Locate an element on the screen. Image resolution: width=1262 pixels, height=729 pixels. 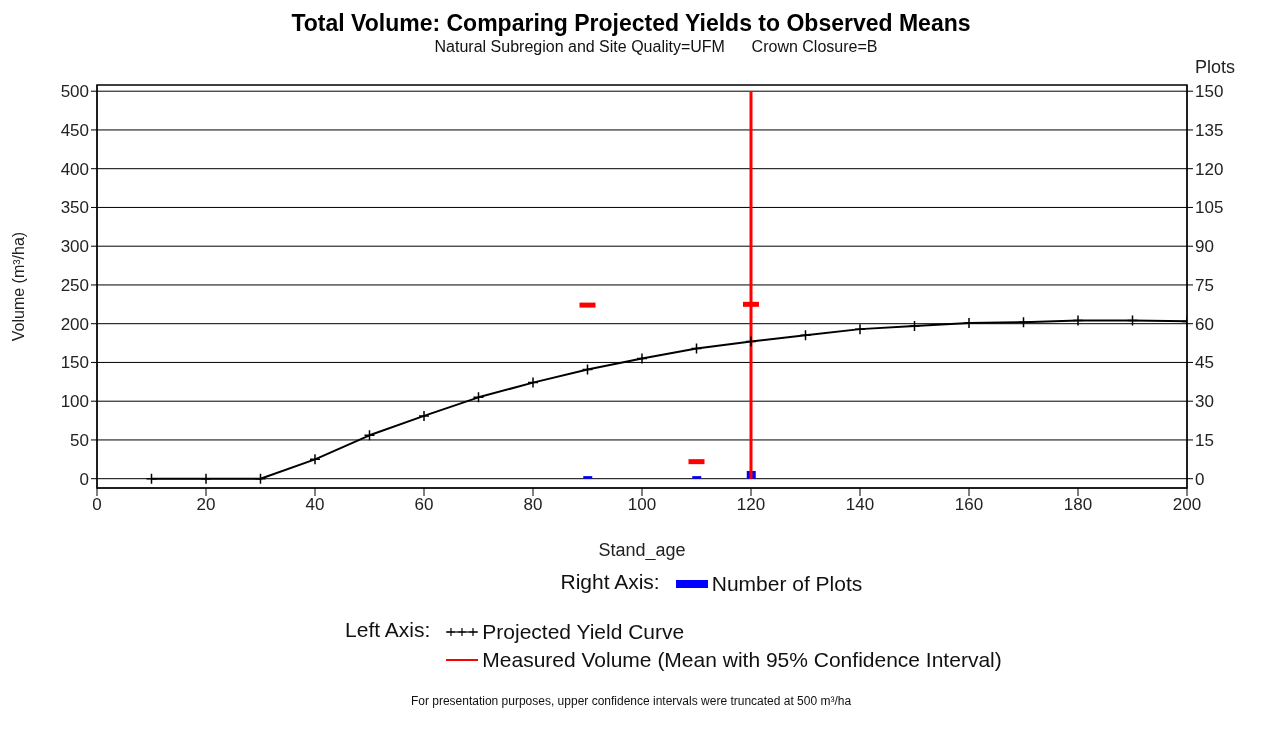
y-tick-label: 100 is located at coordinates (74, 402).